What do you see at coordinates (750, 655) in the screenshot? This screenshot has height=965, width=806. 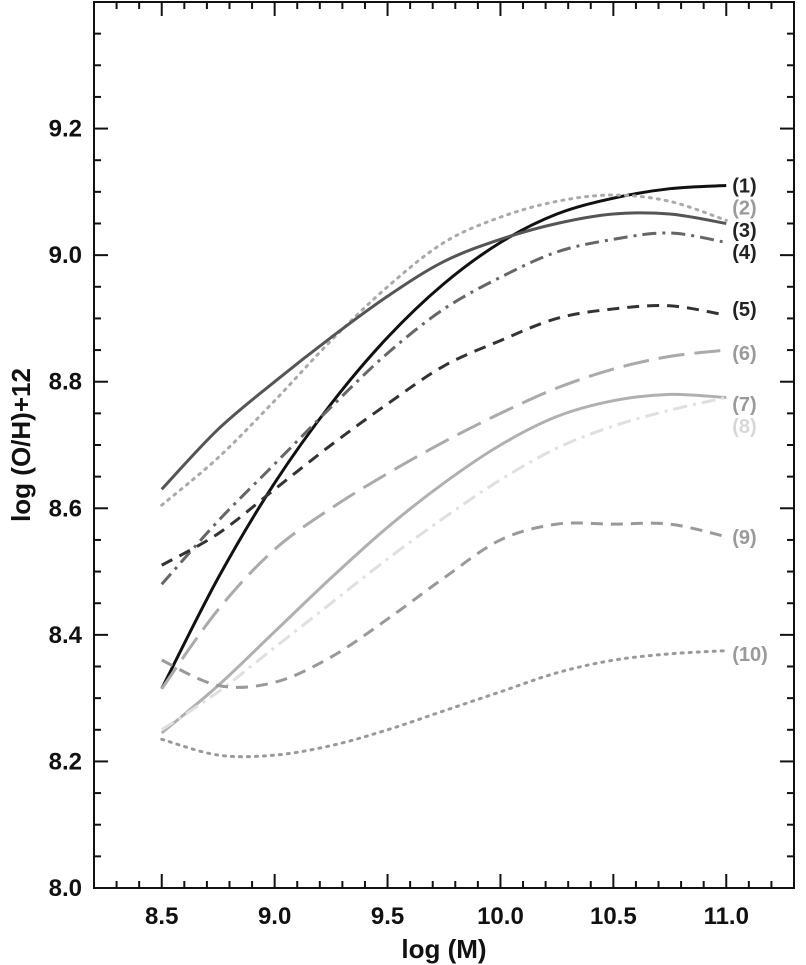 I see `series-label-10: (10)` at bounding box center [750, 655].